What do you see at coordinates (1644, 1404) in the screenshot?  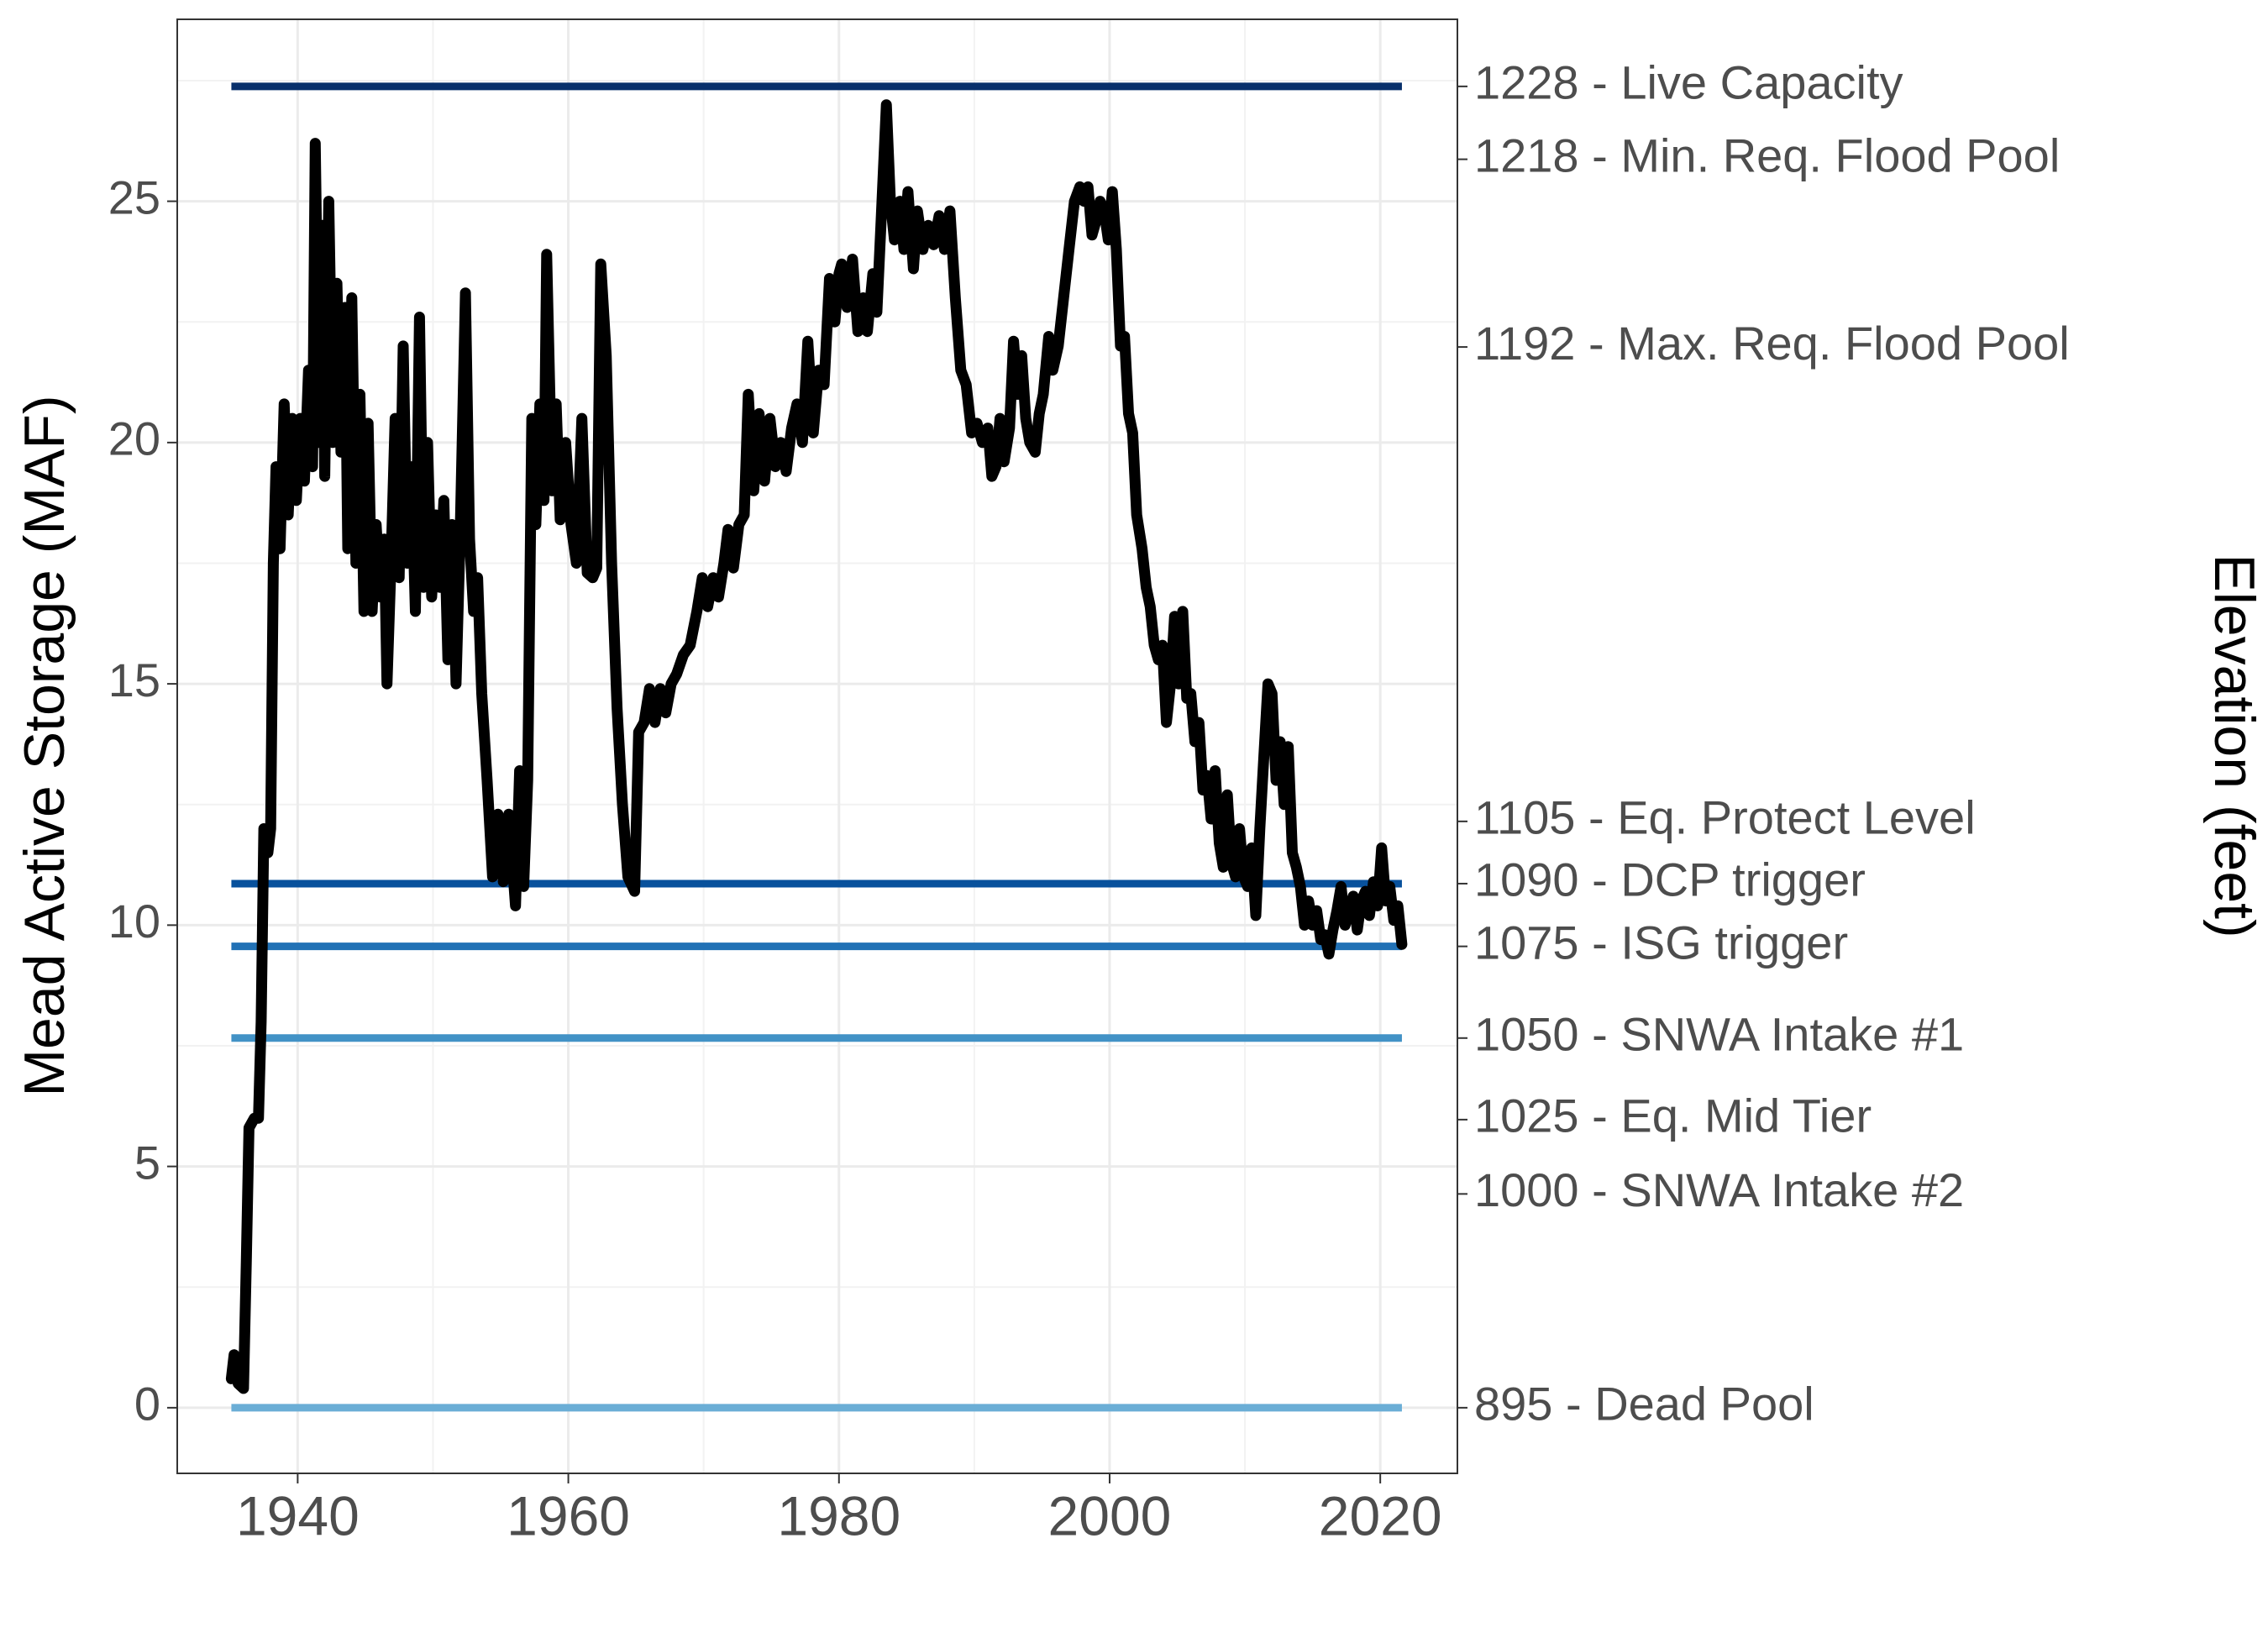 I see `y2-tick-label: 895 - Dead Pool` at bounding box center [1644, 1404].